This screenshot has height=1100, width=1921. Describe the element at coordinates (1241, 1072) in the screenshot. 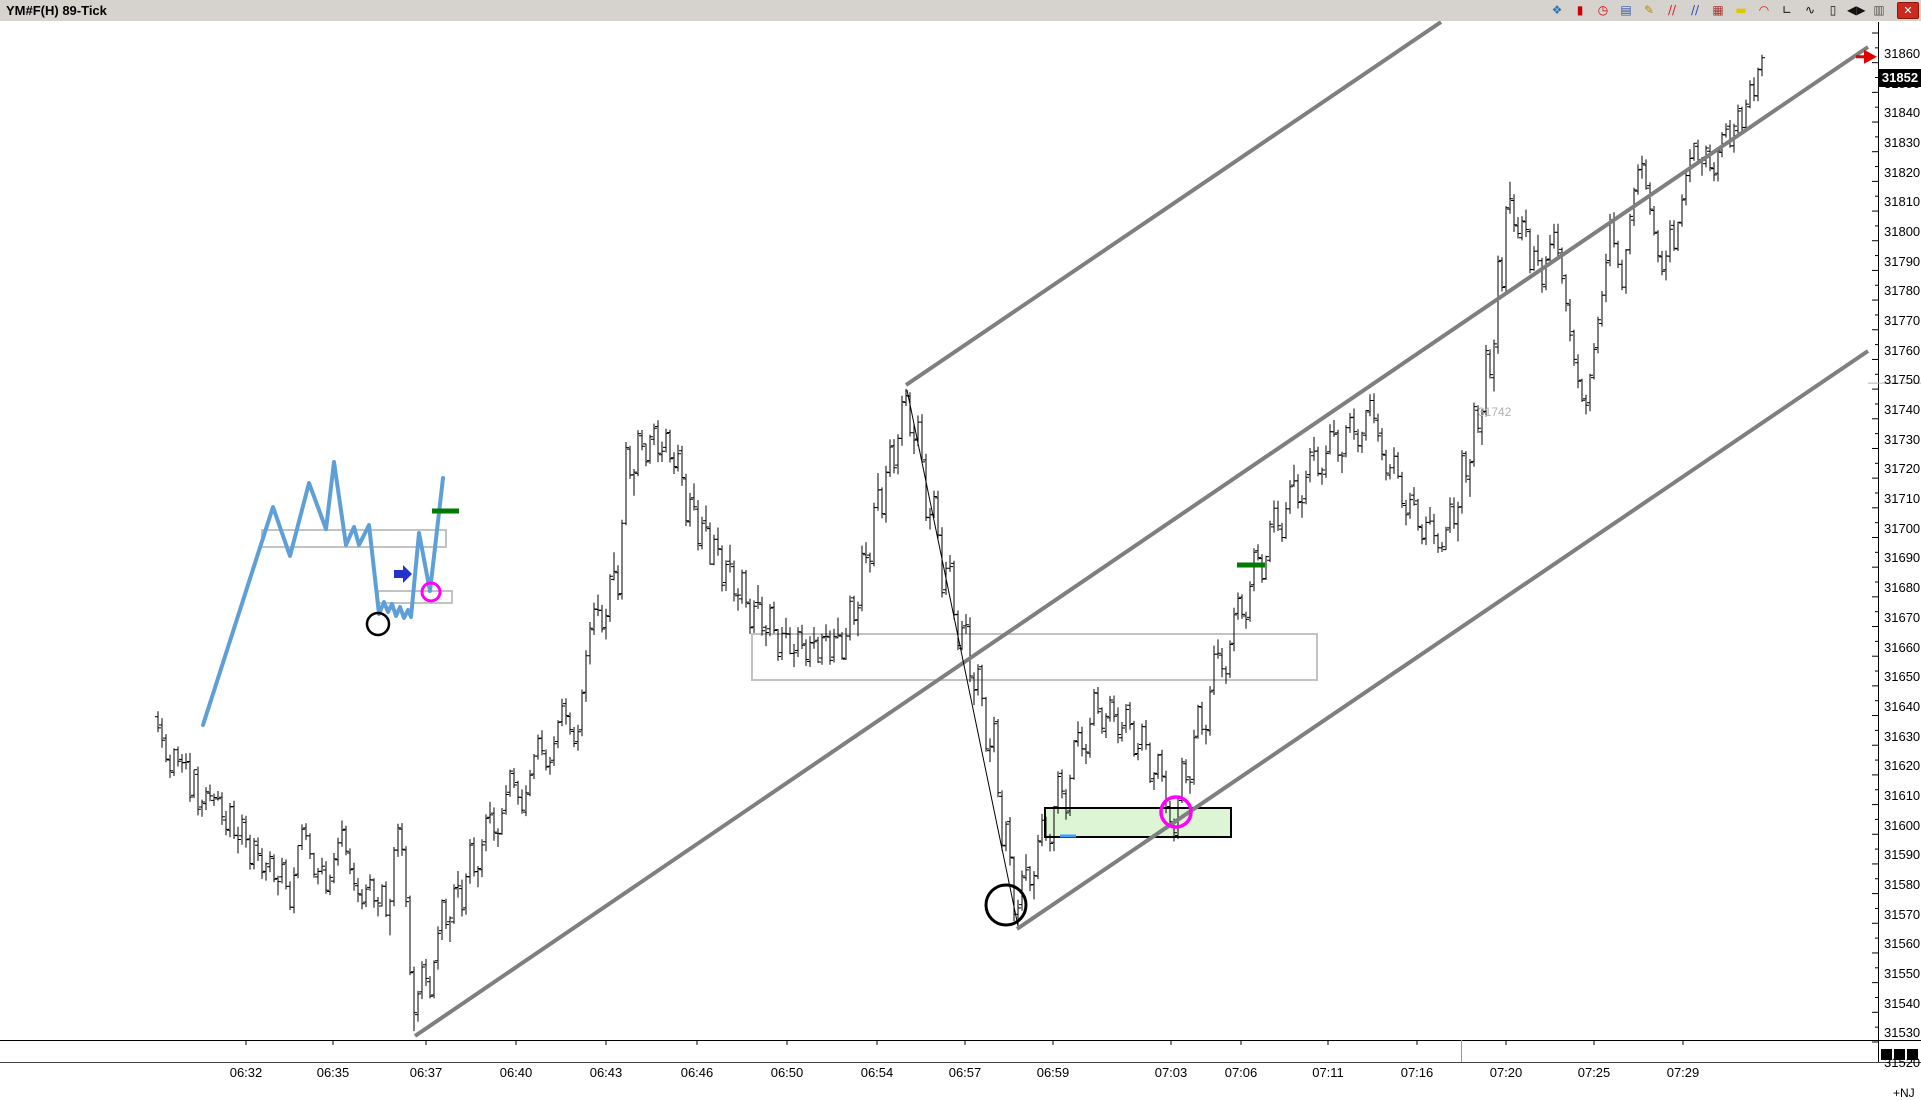

I see `time-axis-label: 07:06` at that location.